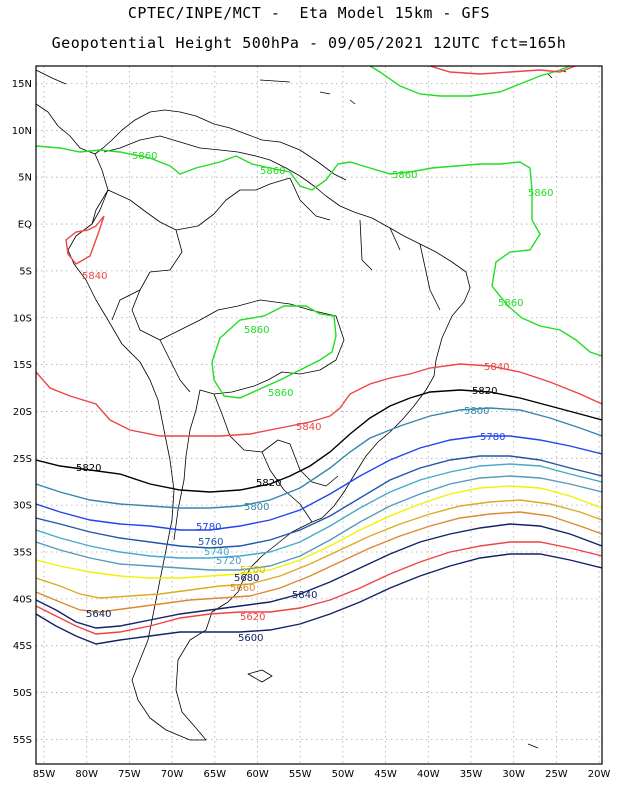 This screenshot has width=618, height=800. What do you see at coordinates (22, 553) in the screenshot?
I see `lat-label: 35S` at bounding box center [22, 553].